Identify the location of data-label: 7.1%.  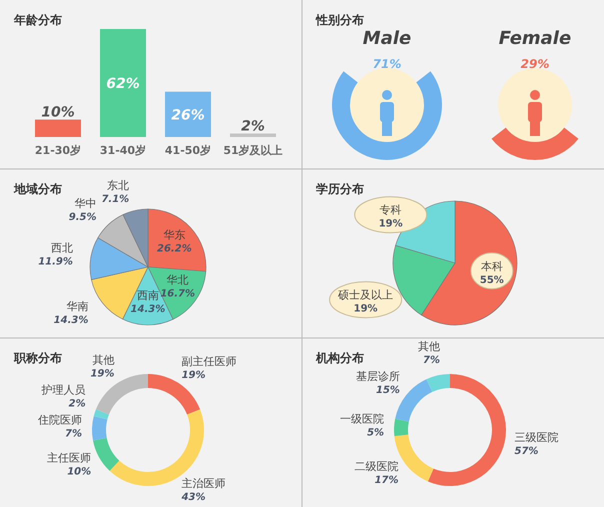
(115, 199).